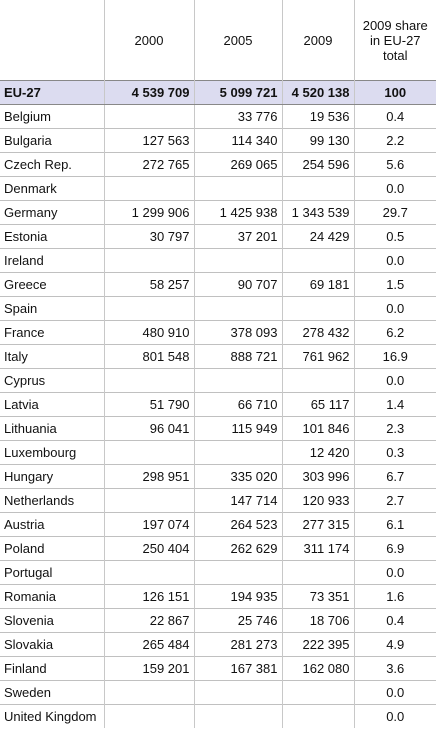 The width and height of the screenshot is (436, 750). I want to click on table-cell: 0.4, so click(394, 116).